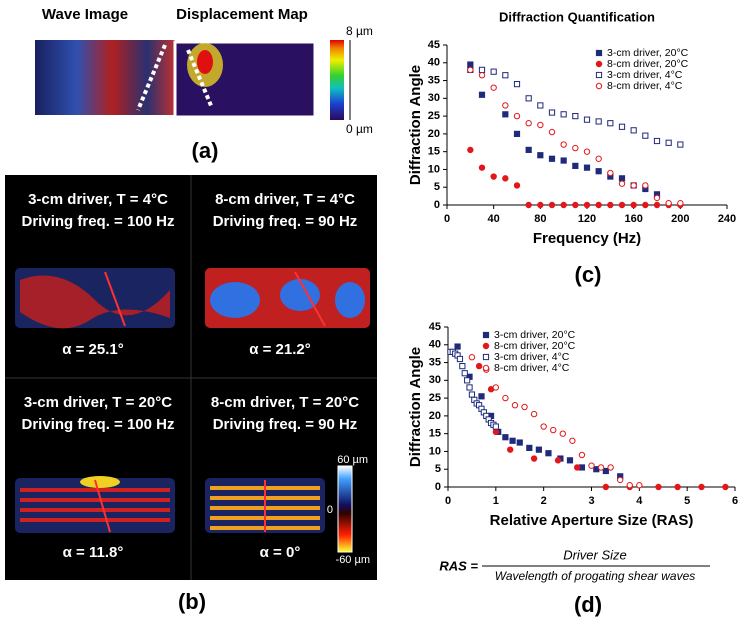  Describe the element at coordinates (588, 274) in the screenshot. I see `panel-label: (c)` at that location.